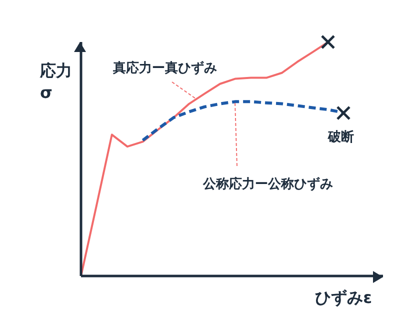  Describe the element at coordinates (55, 81) in the screenshot. I see `y-axis-title: 応力 σ` at that location.